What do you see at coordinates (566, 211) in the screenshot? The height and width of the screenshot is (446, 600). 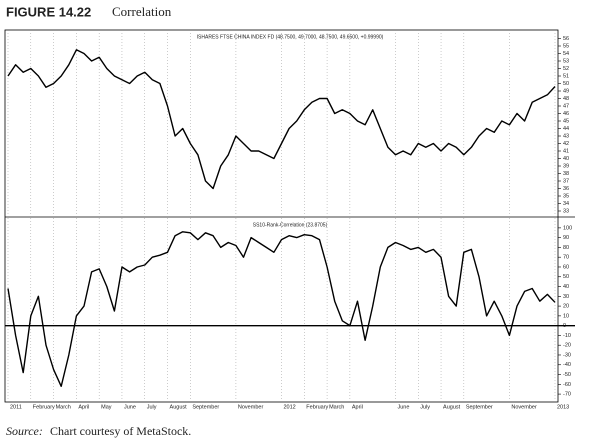 I see `y-tick-label: 33` at bounding box center [566, 211].